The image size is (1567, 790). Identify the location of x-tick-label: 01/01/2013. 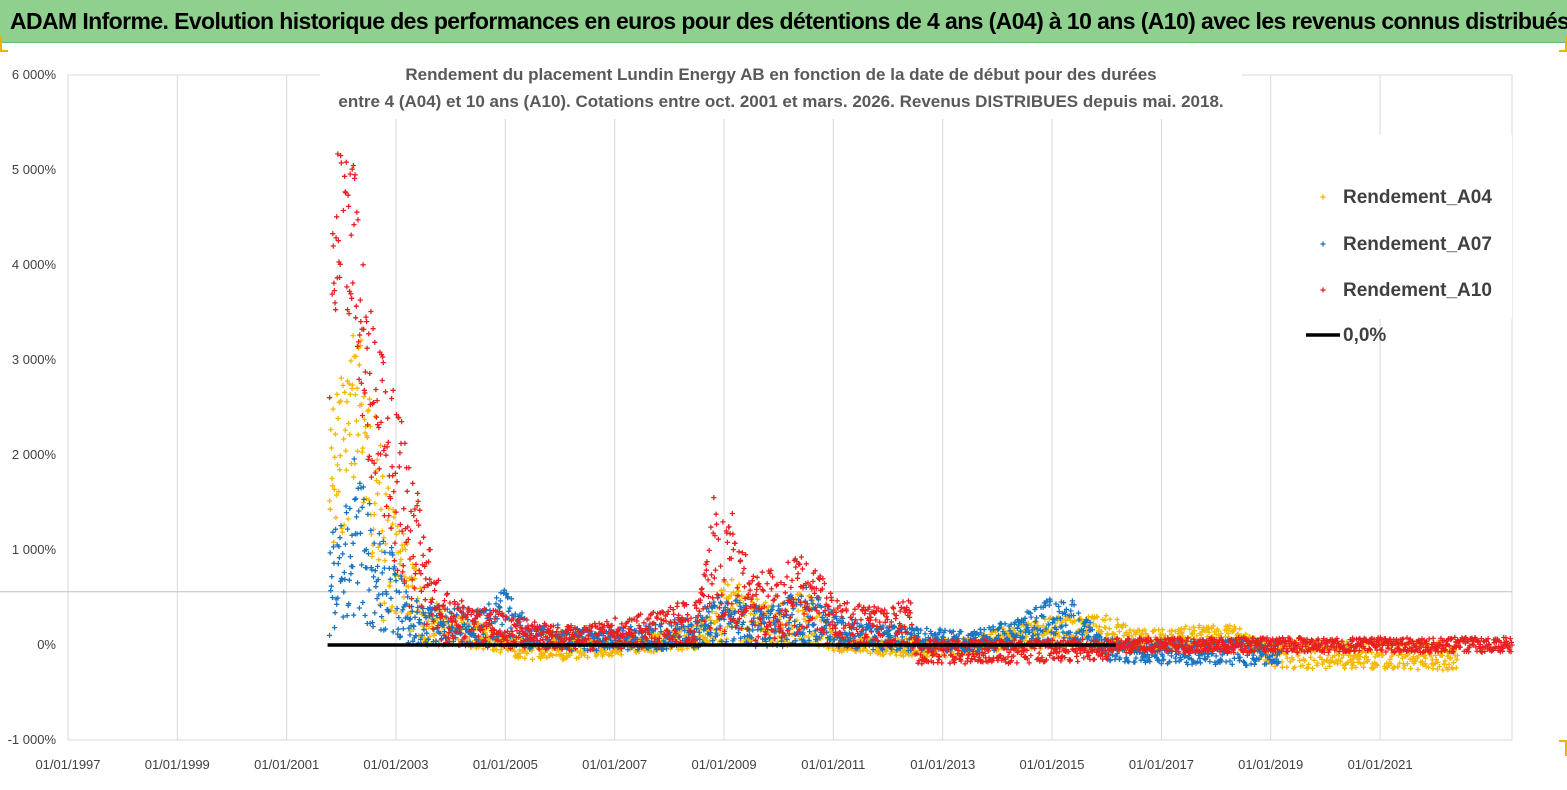
(942, 764).